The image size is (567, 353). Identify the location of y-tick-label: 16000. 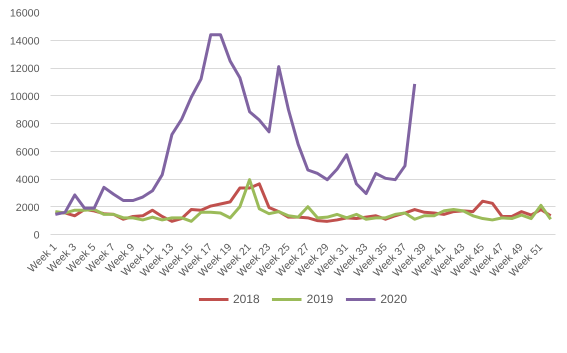
(25, 14).